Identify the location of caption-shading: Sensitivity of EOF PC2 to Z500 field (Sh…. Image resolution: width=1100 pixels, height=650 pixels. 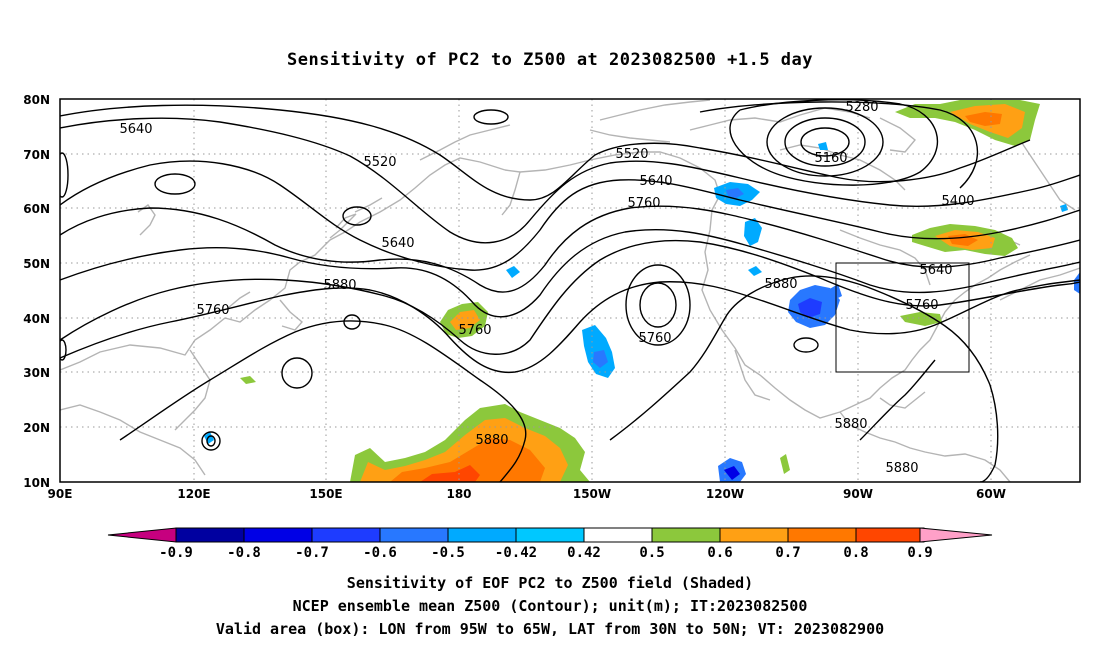
(550, 583).